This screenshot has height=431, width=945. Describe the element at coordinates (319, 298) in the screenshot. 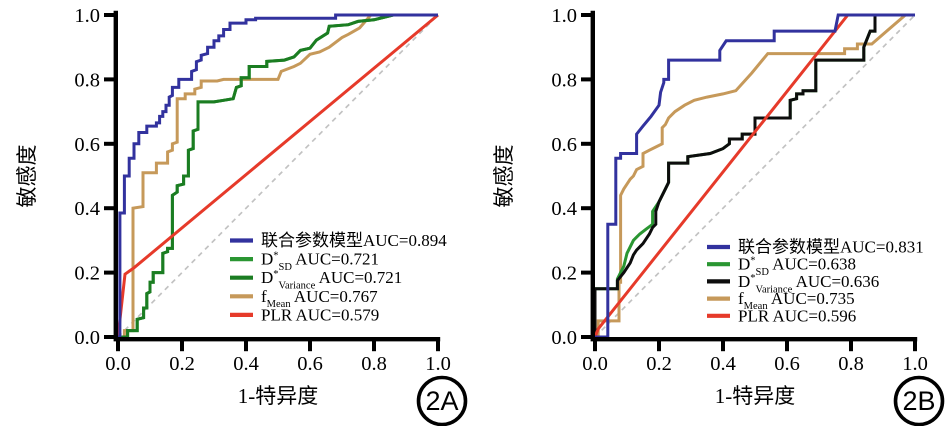

I see `legend-label: fMean AUC=0.767` at that location.